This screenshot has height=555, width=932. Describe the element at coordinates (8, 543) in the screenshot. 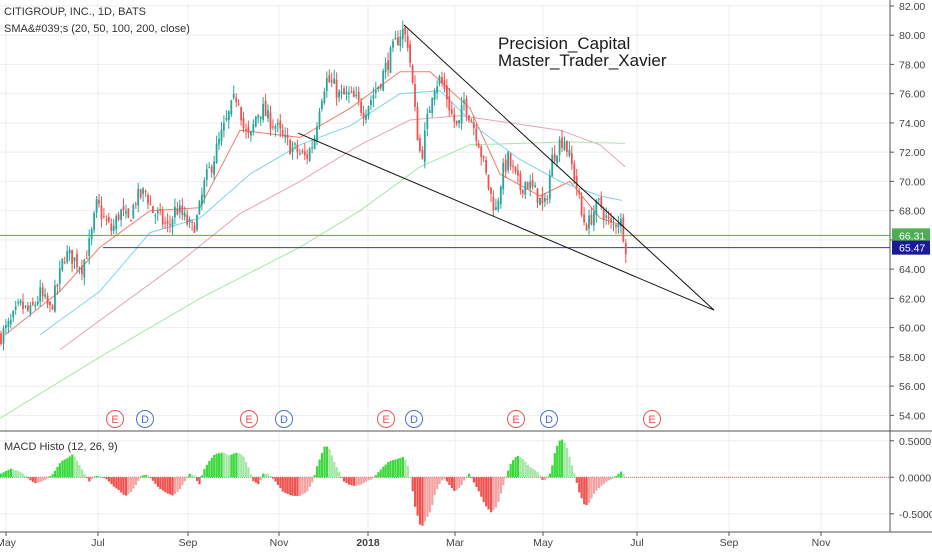

I see `time-tick-label: May` at that location.